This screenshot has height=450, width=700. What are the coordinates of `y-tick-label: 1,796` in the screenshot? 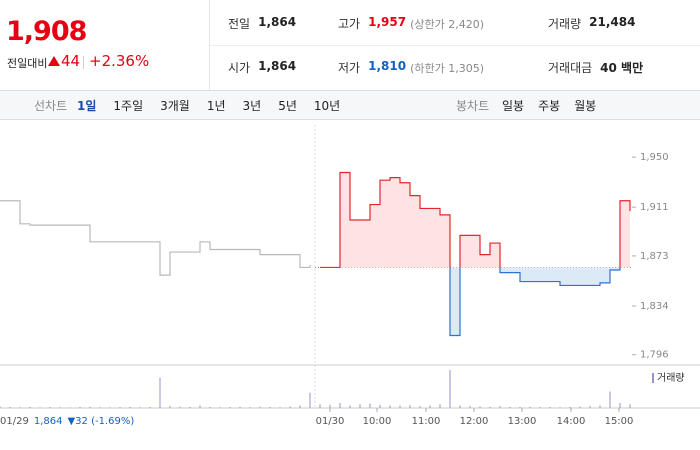 It's located at (654, 355).